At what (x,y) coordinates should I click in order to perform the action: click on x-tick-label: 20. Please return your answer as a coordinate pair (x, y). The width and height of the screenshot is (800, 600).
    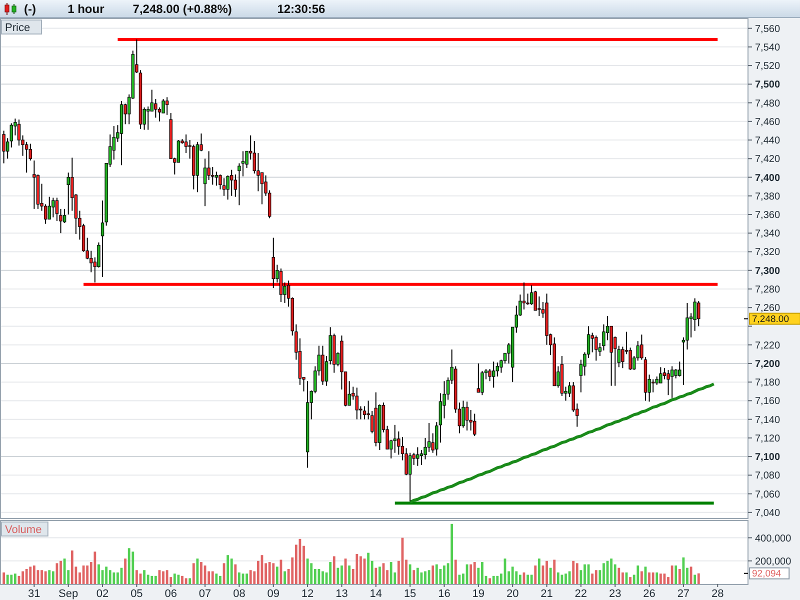
    Looking at the image, I should click on (512, 594).